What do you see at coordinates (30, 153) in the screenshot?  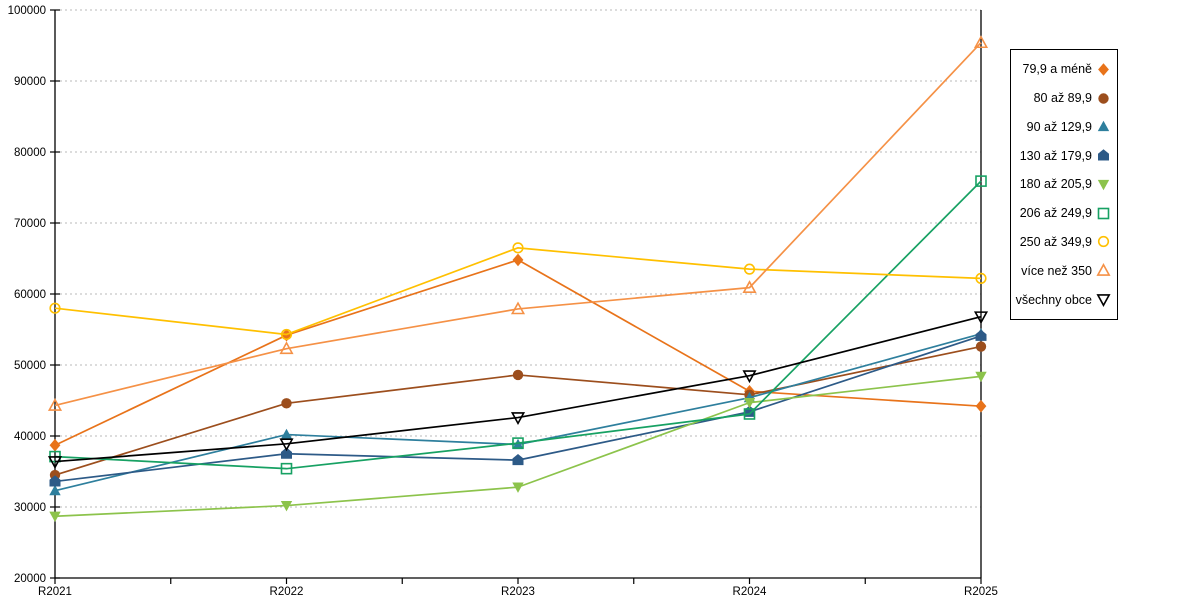 I see `y-axis-tick-label: 80000` at bounding box center [30, 153].